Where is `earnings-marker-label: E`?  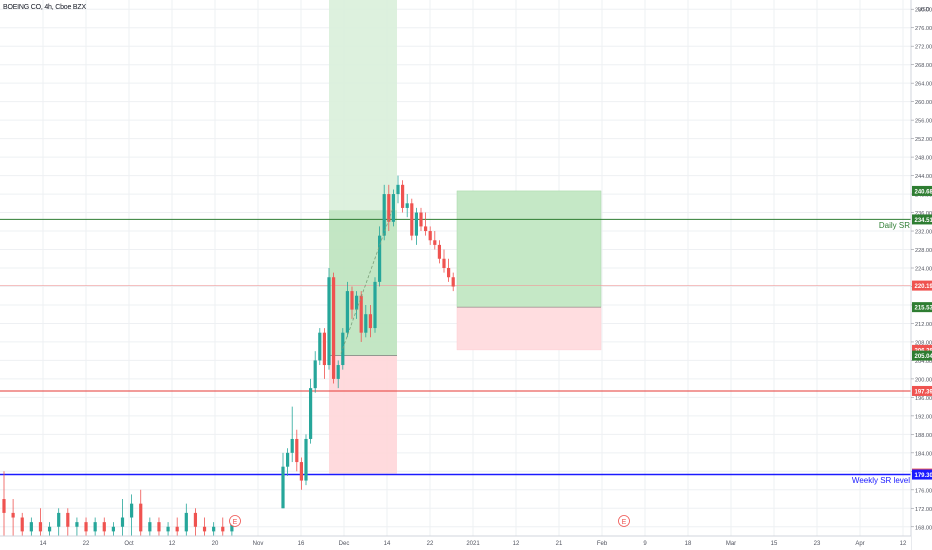 earnings-marker-label: E is located at coordinates (235, 522).